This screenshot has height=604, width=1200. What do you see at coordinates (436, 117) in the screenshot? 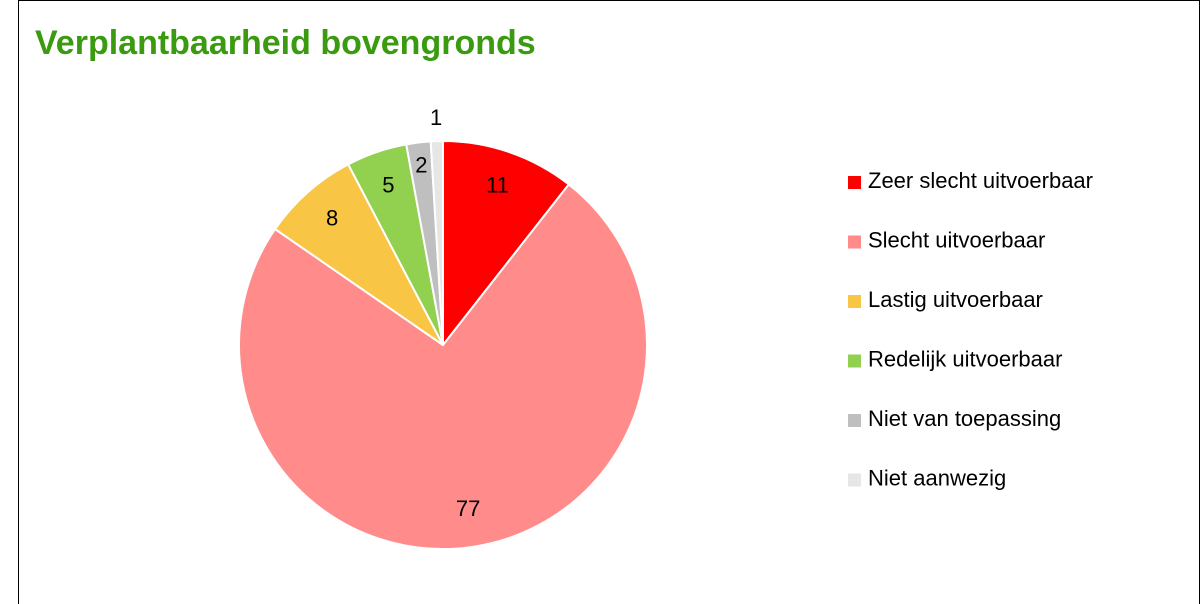
I see `data-label: 1` at bounding box center [436, 117].